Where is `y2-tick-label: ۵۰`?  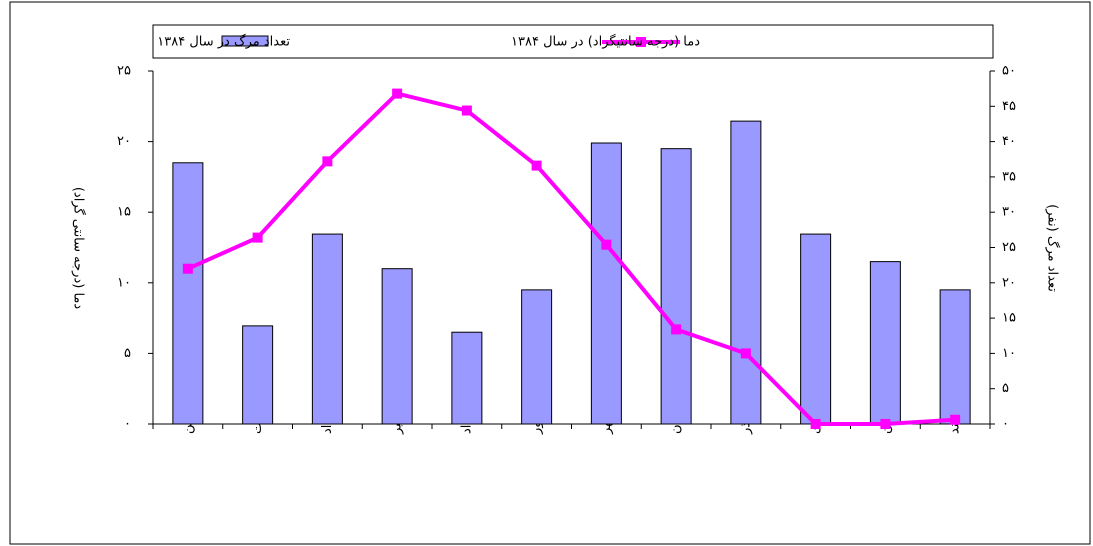 y2-tick-label: ۵۰ is located at coordinates (1009, 71).